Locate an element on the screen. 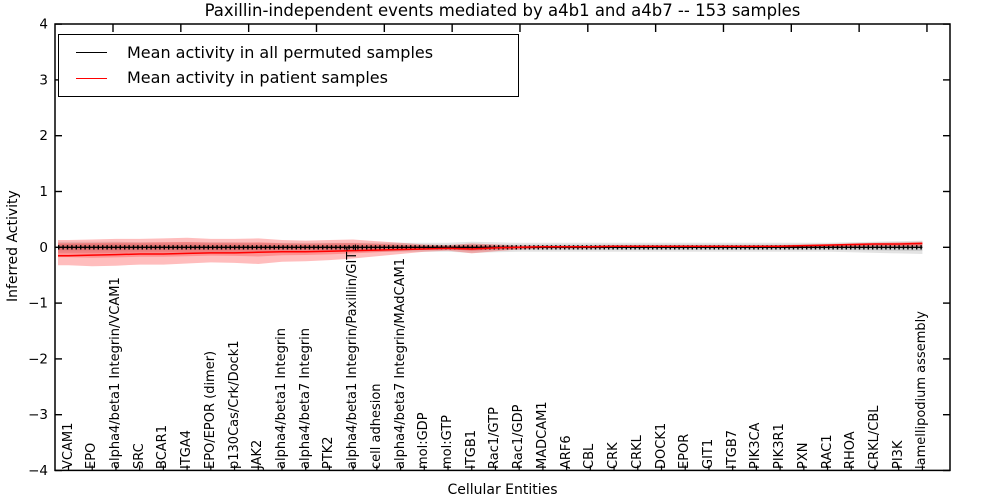  y-tick-label: 4 is located at coordinates (43, 25).